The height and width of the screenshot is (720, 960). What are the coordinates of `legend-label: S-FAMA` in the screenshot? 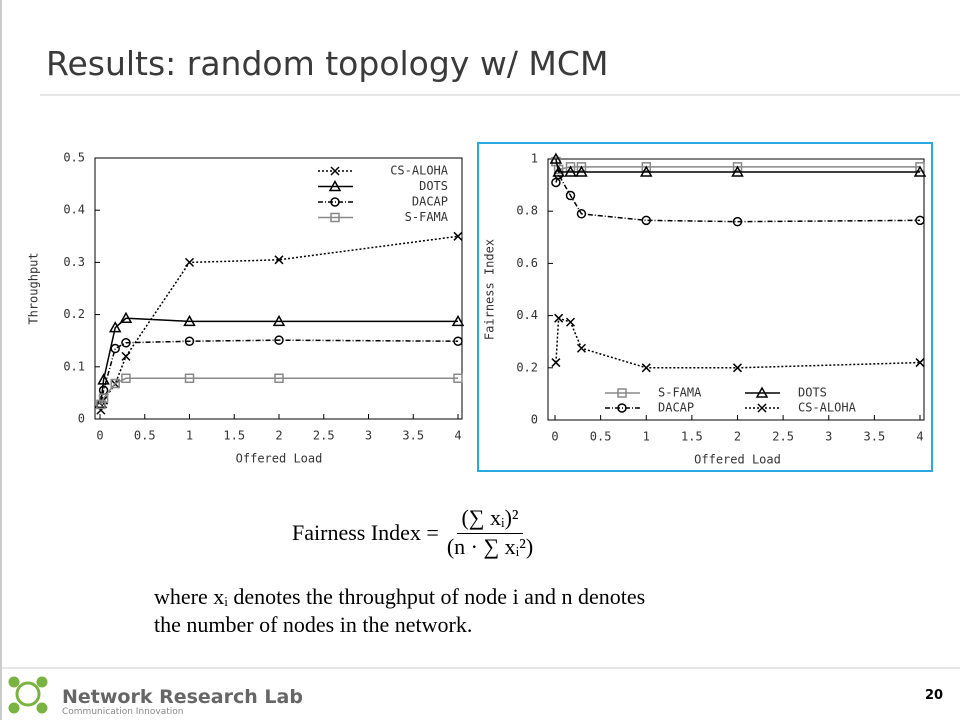 It's located at (680, 393).